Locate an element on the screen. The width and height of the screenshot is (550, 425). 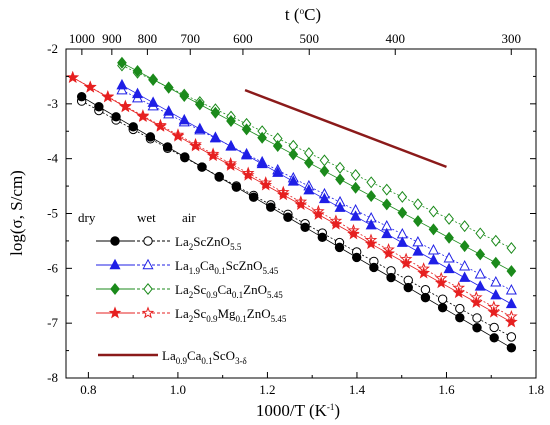
y-axis-title: log(σ, S/cm) is located at coordinates (16, 213).